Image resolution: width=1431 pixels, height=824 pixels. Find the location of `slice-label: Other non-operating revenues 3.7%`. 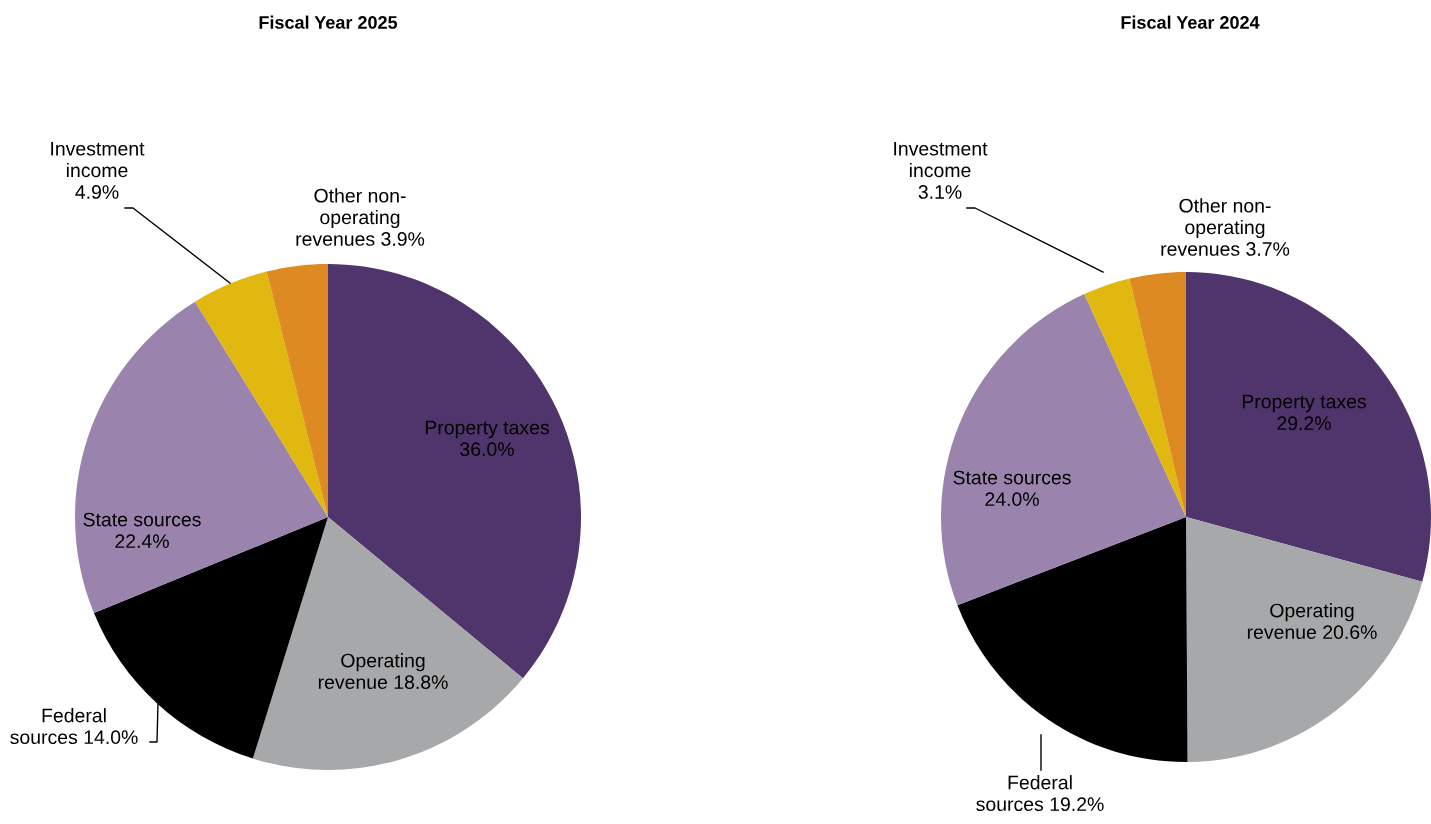

slice-label: Other non-operating revenues 3.7% is located at coordinates (1225, 227).